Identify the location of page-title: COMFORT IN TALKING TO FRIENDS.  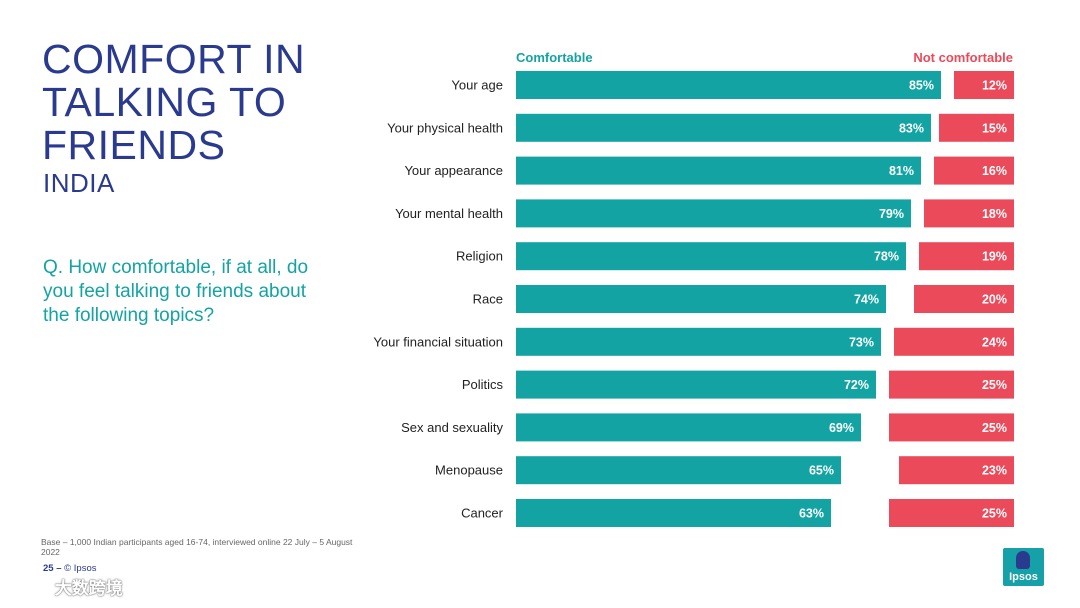
(173, 102).